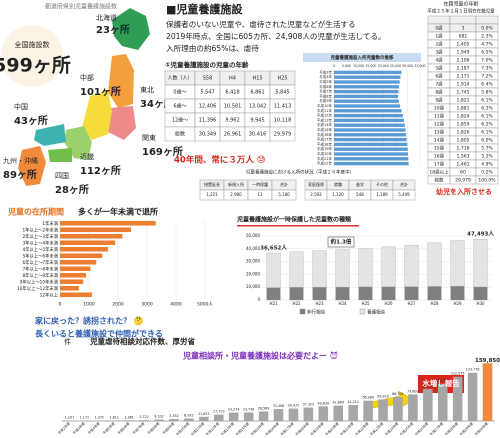  Describe the element at coordinates (234, 410) in the screenshot. I see `value-label: 23,274` at that location.